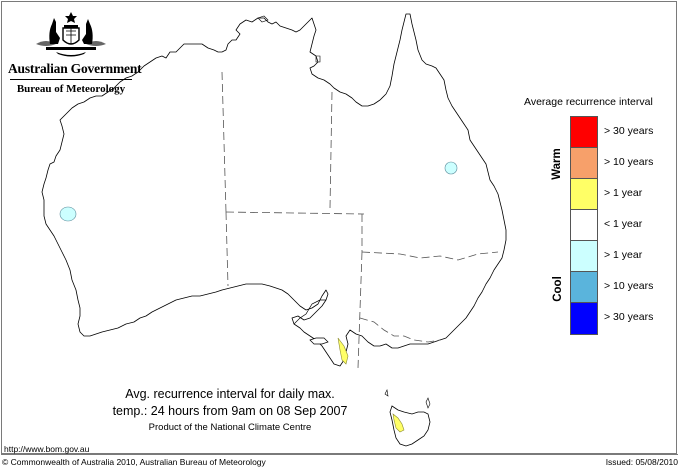 The height and width of the screenshot is (467, 680). Describe the element at coordinates (588, 102) in the screenshot. I see `legend-title: Average recurrence interval` at that location.